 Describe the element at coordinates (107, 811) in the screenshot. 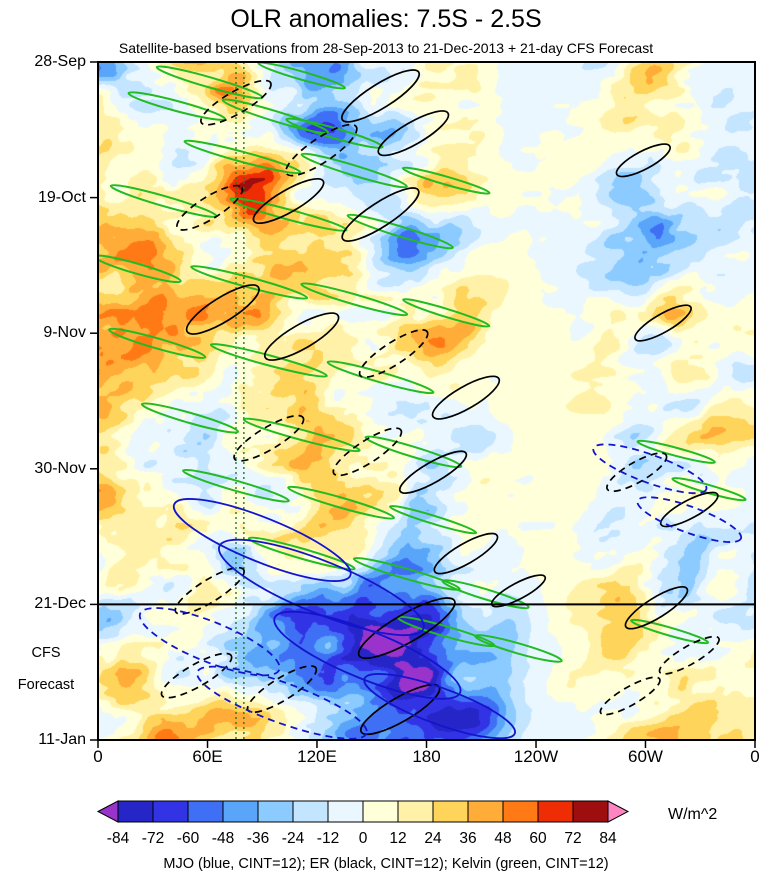

I see `colorbar-arrow-left` at that location.